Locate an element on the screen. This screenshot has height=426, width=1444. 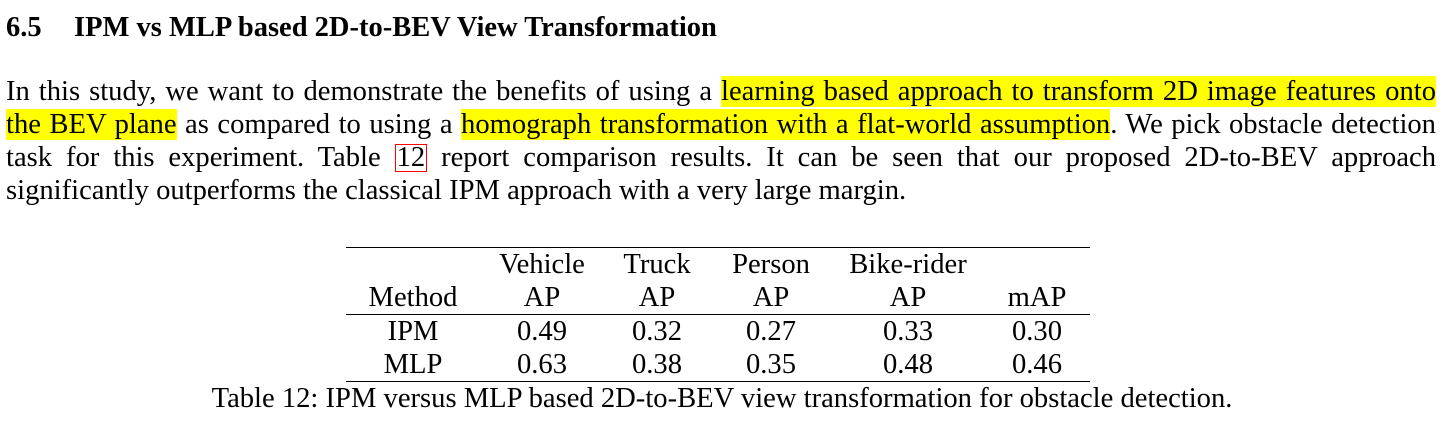
table-header-row-1: Vehicle Truck Person Bike-rider is located at coordinates (718, 264).